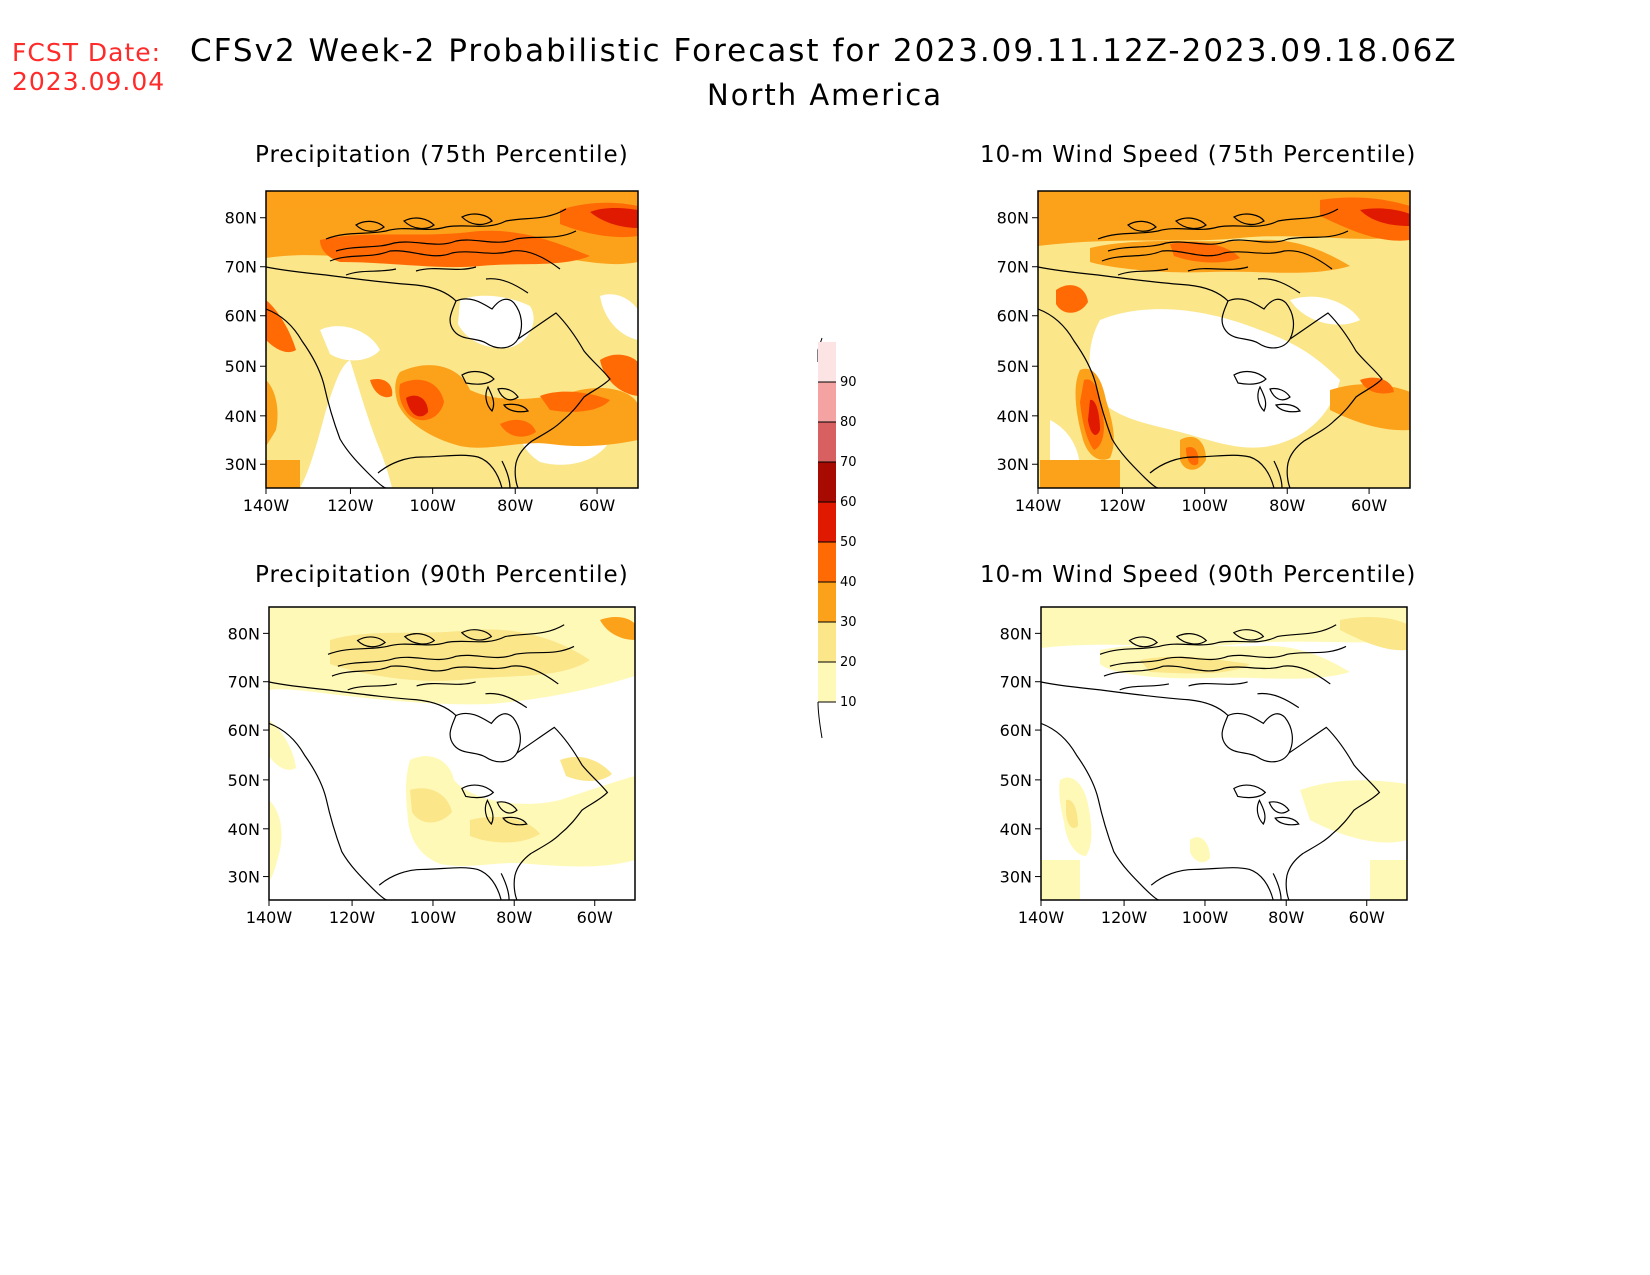 This screenshot has width=1650, height=1275. Describe the element at coordinates (442, 155) in the screenshot. I see `panel-title-precip75: Precipitation (75th Percentile)` at that location.